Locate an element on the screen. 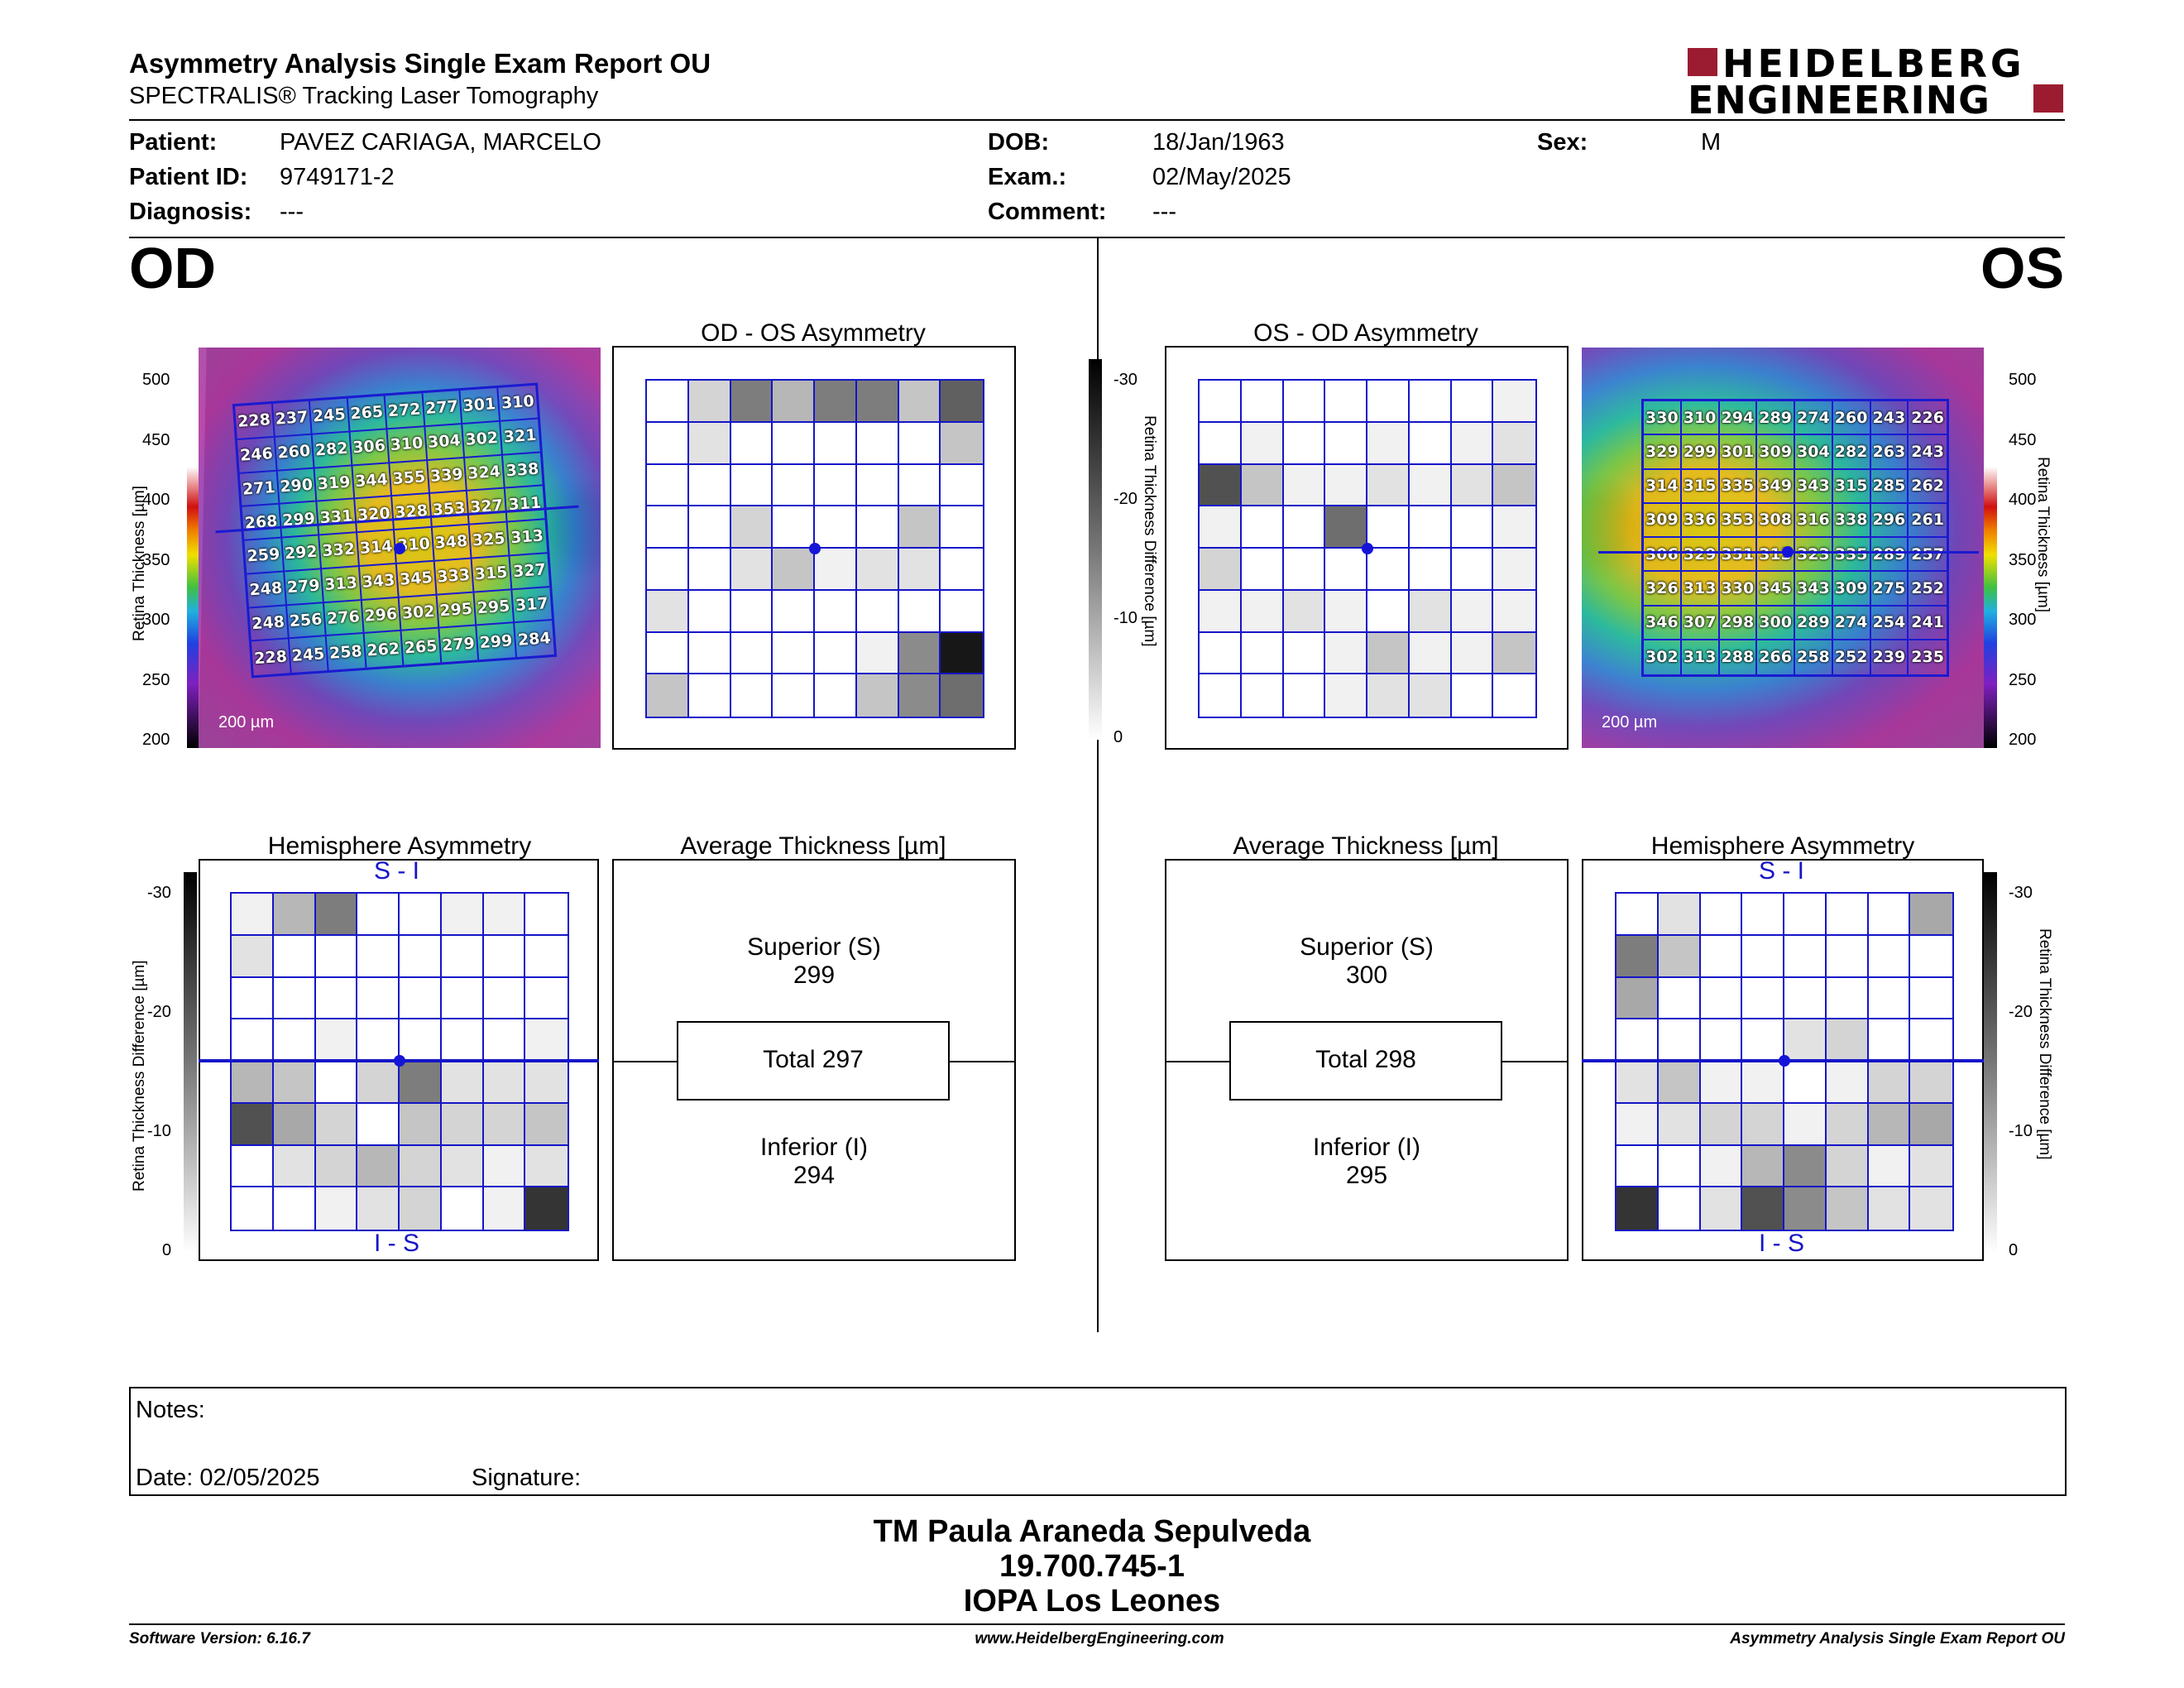 This screenshot has width=2184, height=1688. od-thickness-cell: 228 is located at coordinates (271, 657).